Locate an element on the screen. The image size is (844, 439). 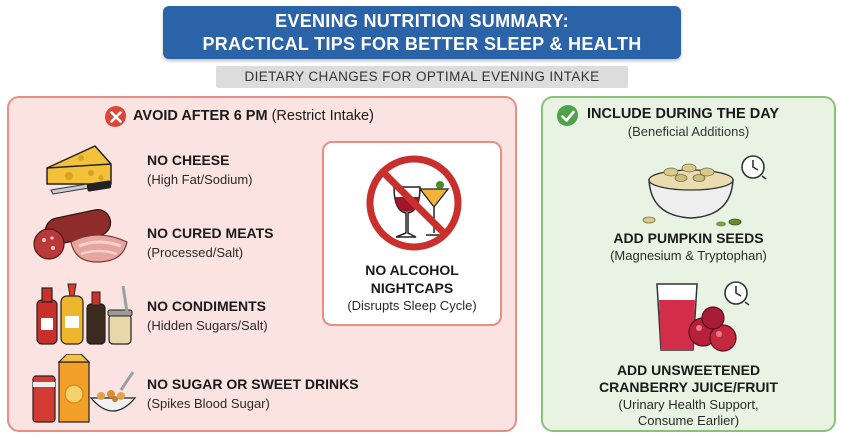
avoid-item-4-title: NO SUGAR OR SWEET DRINKS is located at coordinates (253, 384).